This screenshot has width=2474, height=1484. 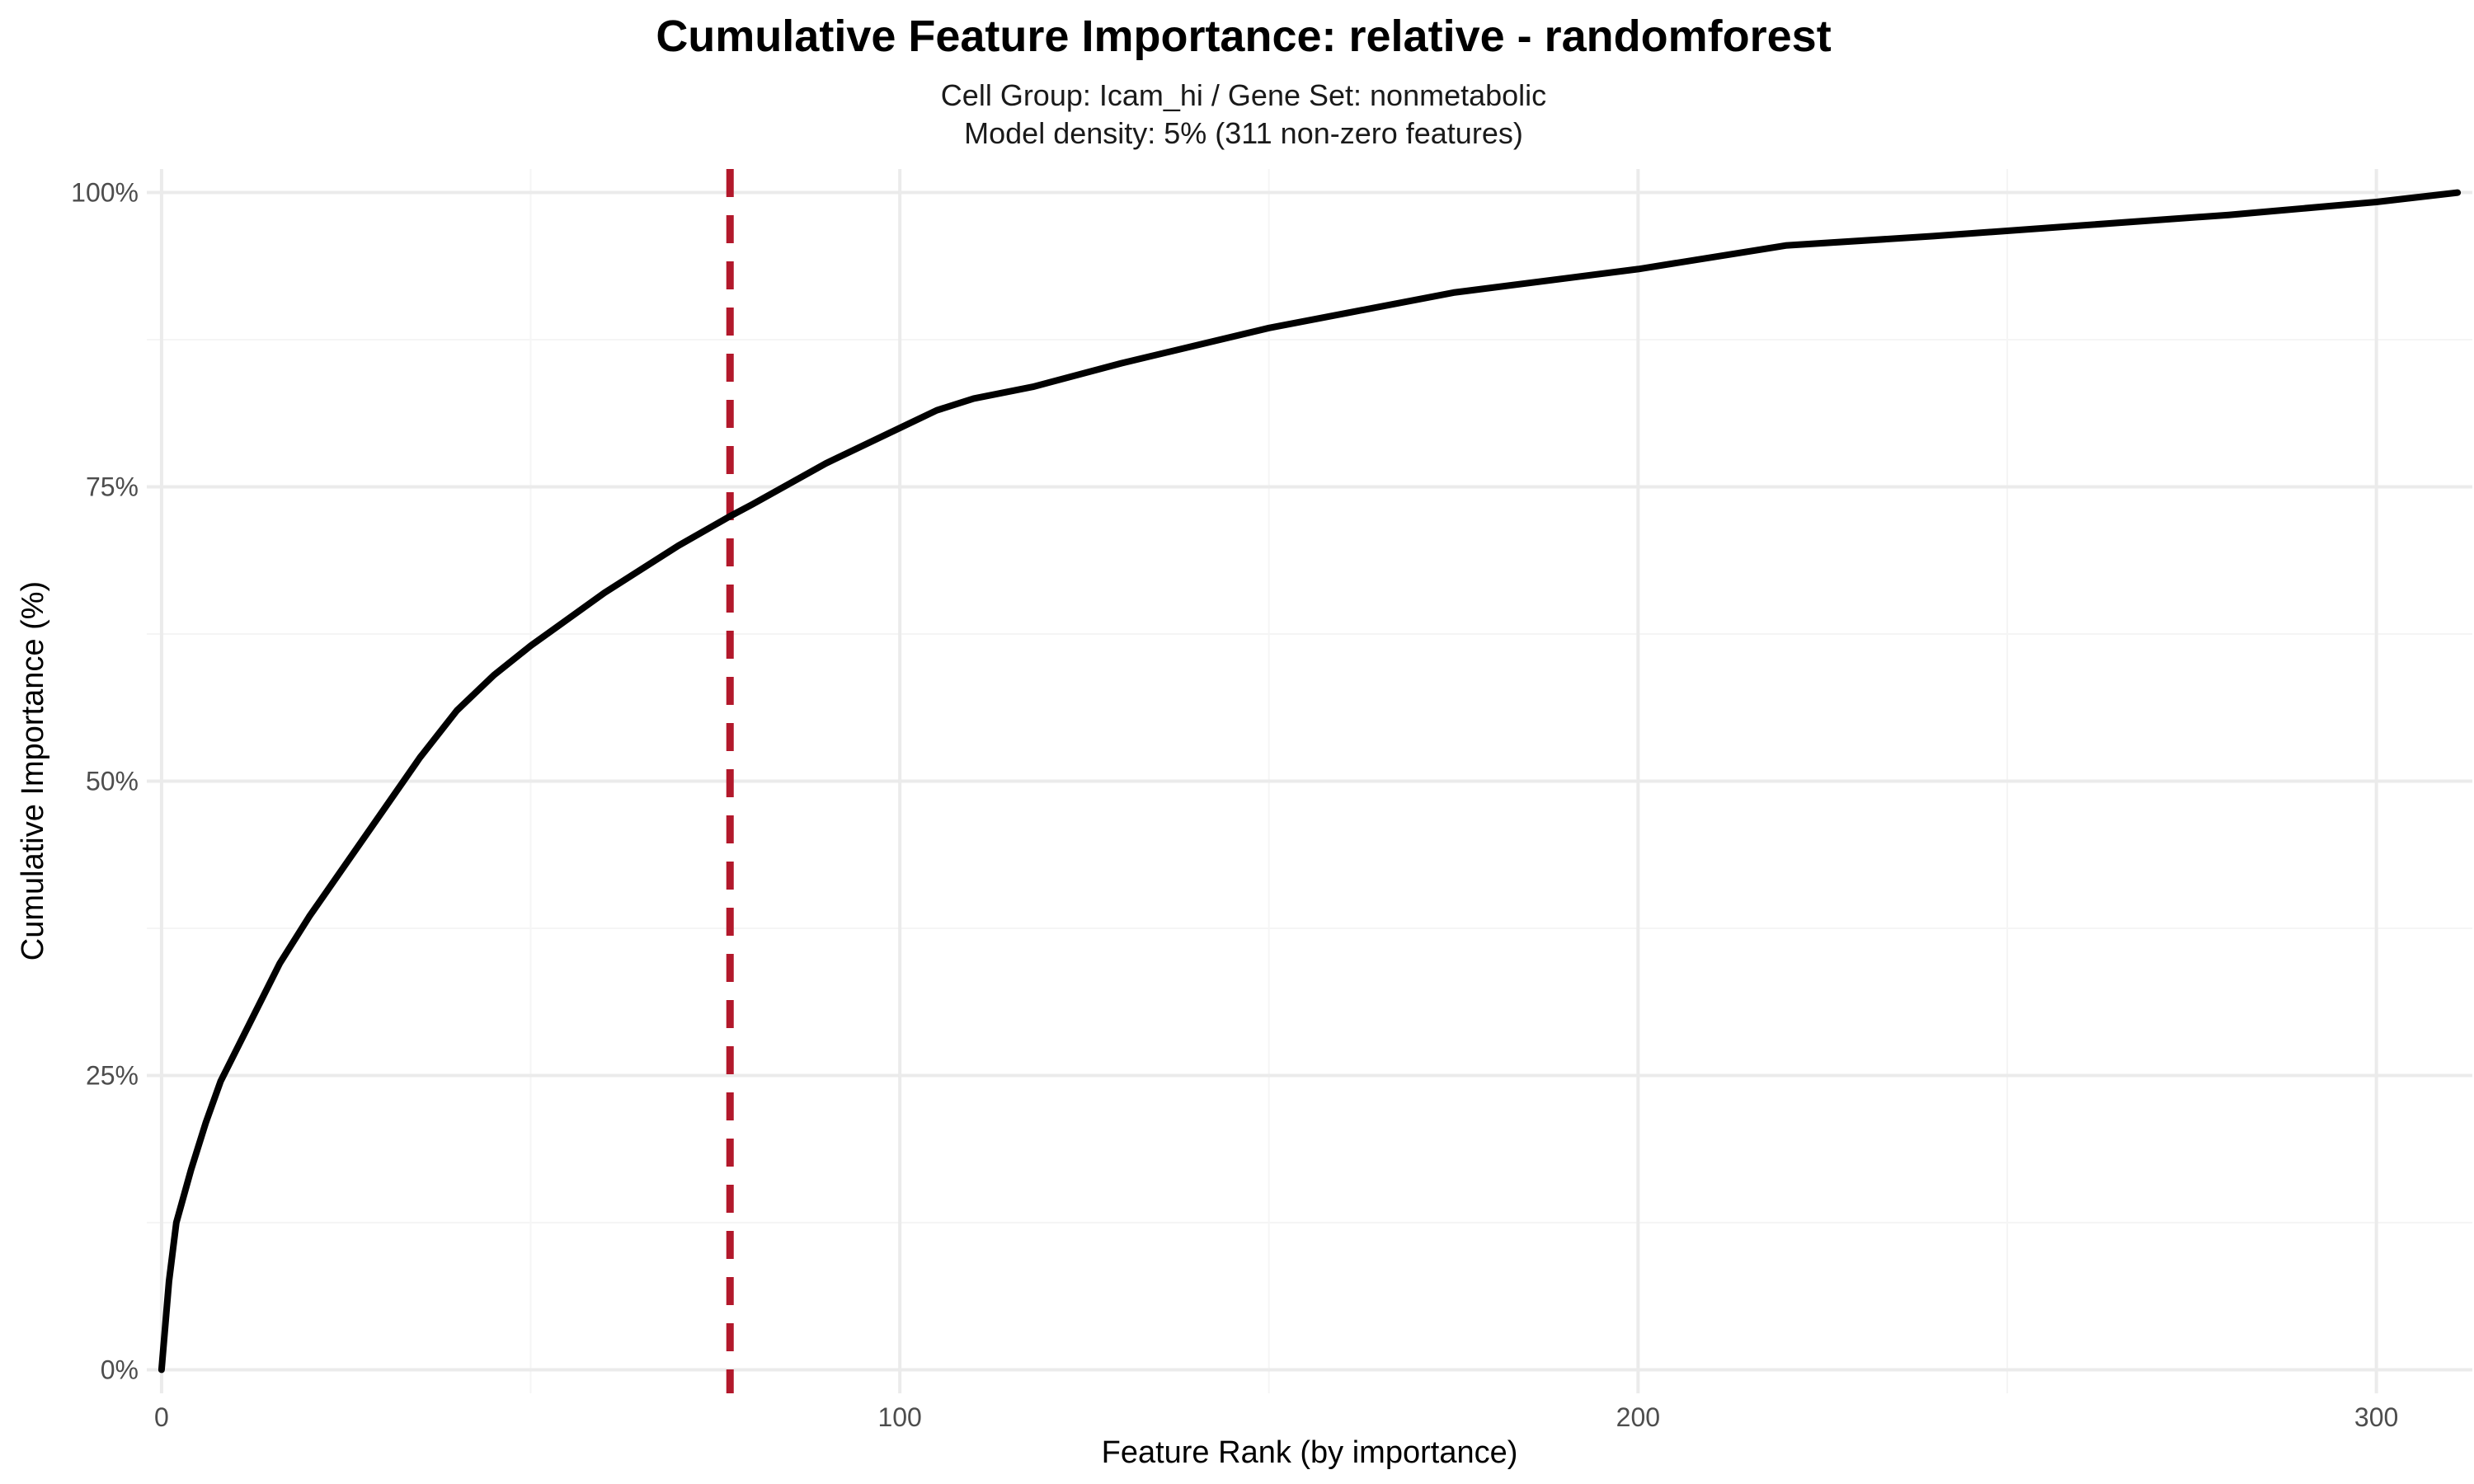 What do you see at coordinates (1638, 1417) in the screenshot?
I see `x-tick-label: 200` at bounding box center [1638, 1417].